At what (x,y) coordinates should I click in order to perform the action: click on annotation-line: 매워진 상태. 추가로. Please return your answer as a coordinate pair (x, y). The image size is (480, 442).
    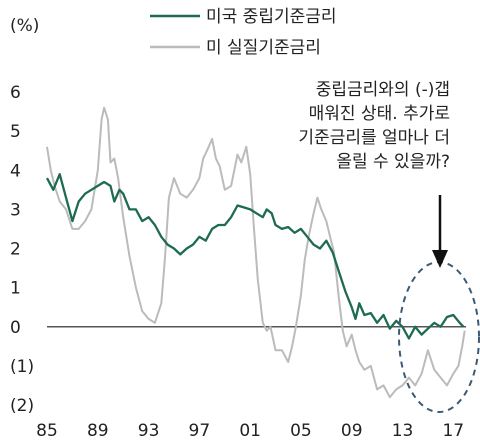
    Looking at the image, I should click on (379, 114).